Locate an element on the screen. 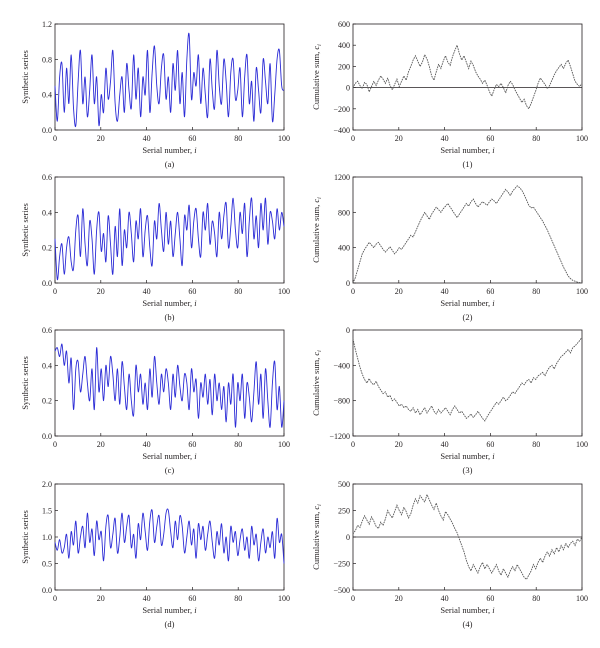 This screenshot has width=600, height=648. y-tick-label: 0.5 is located at coordinates (47, 564).